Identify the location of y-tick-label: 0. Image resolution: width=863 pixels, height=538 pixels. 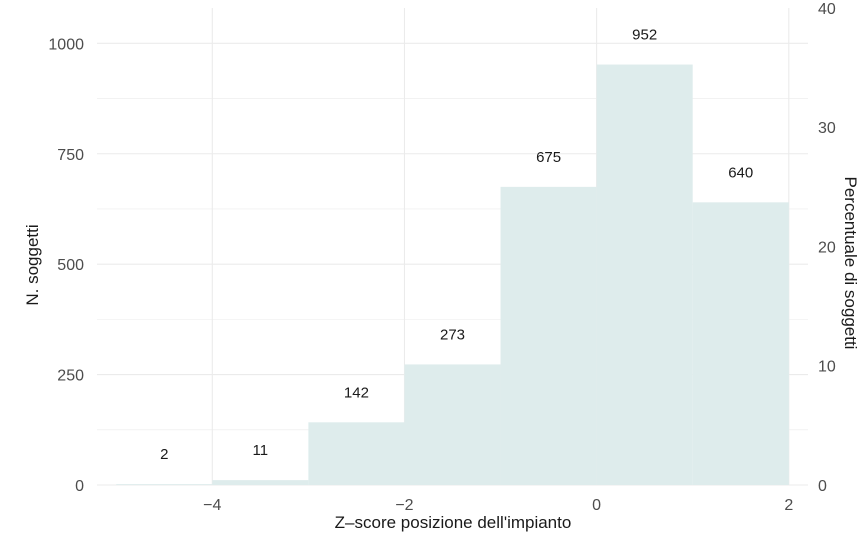
(79, 486).